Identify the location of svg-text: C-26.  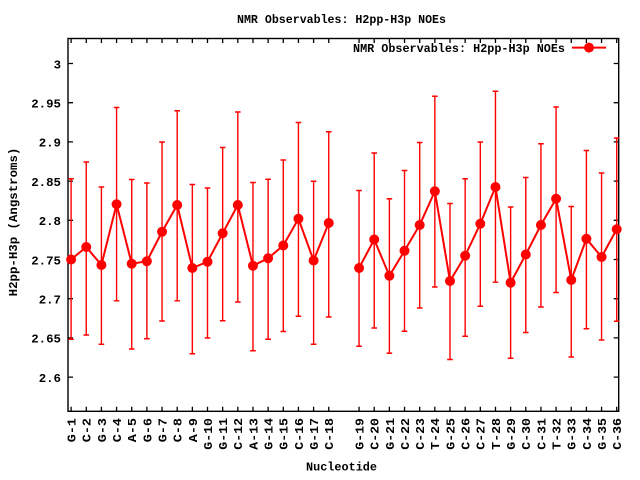
(467, 434).